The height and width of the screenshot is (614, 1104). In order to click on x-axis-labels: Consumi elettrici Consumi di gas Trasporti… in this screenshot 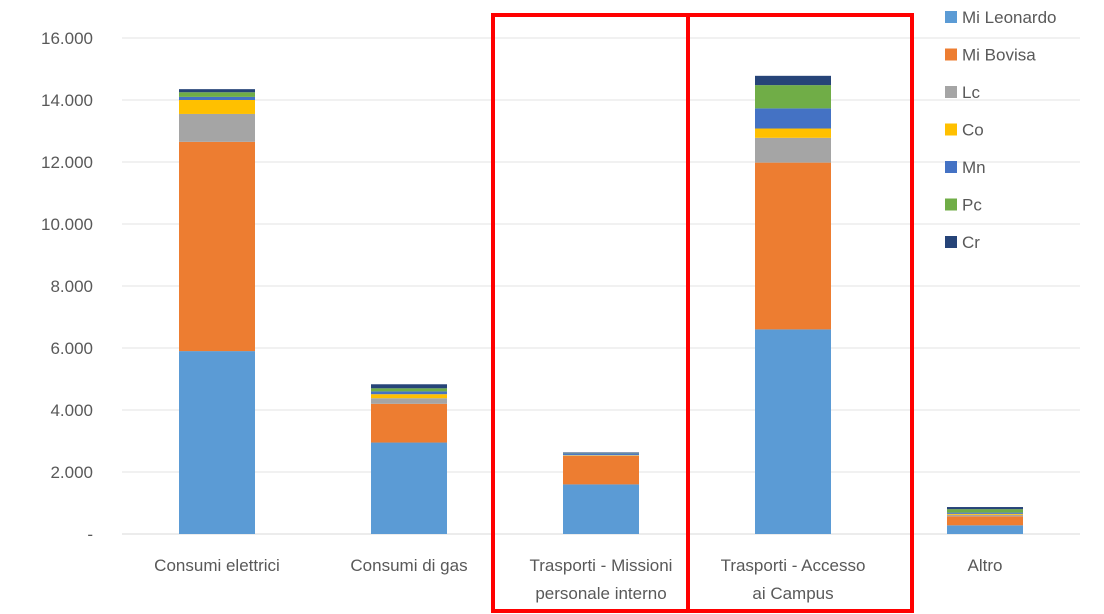, I will do `click(578, 579)`.